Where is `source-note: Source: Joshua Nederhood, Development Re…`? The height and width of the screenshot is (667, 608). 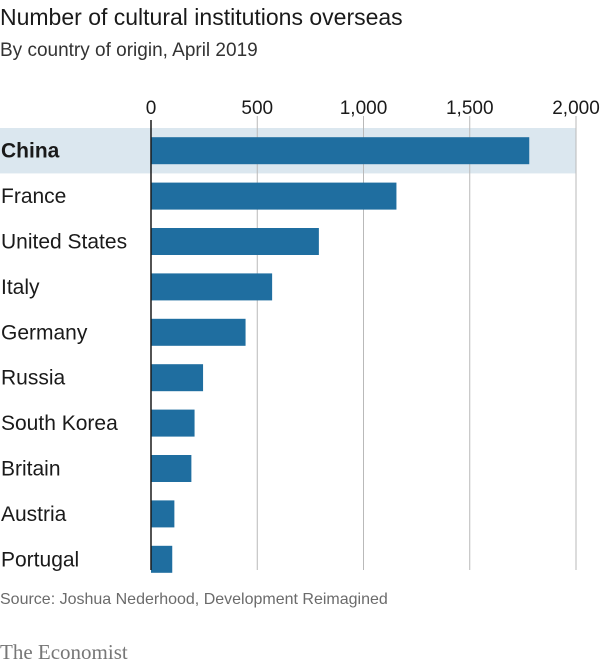 source-note: Source: Joshua Nederhood, Development Re… is located at coordinates (194, 599).